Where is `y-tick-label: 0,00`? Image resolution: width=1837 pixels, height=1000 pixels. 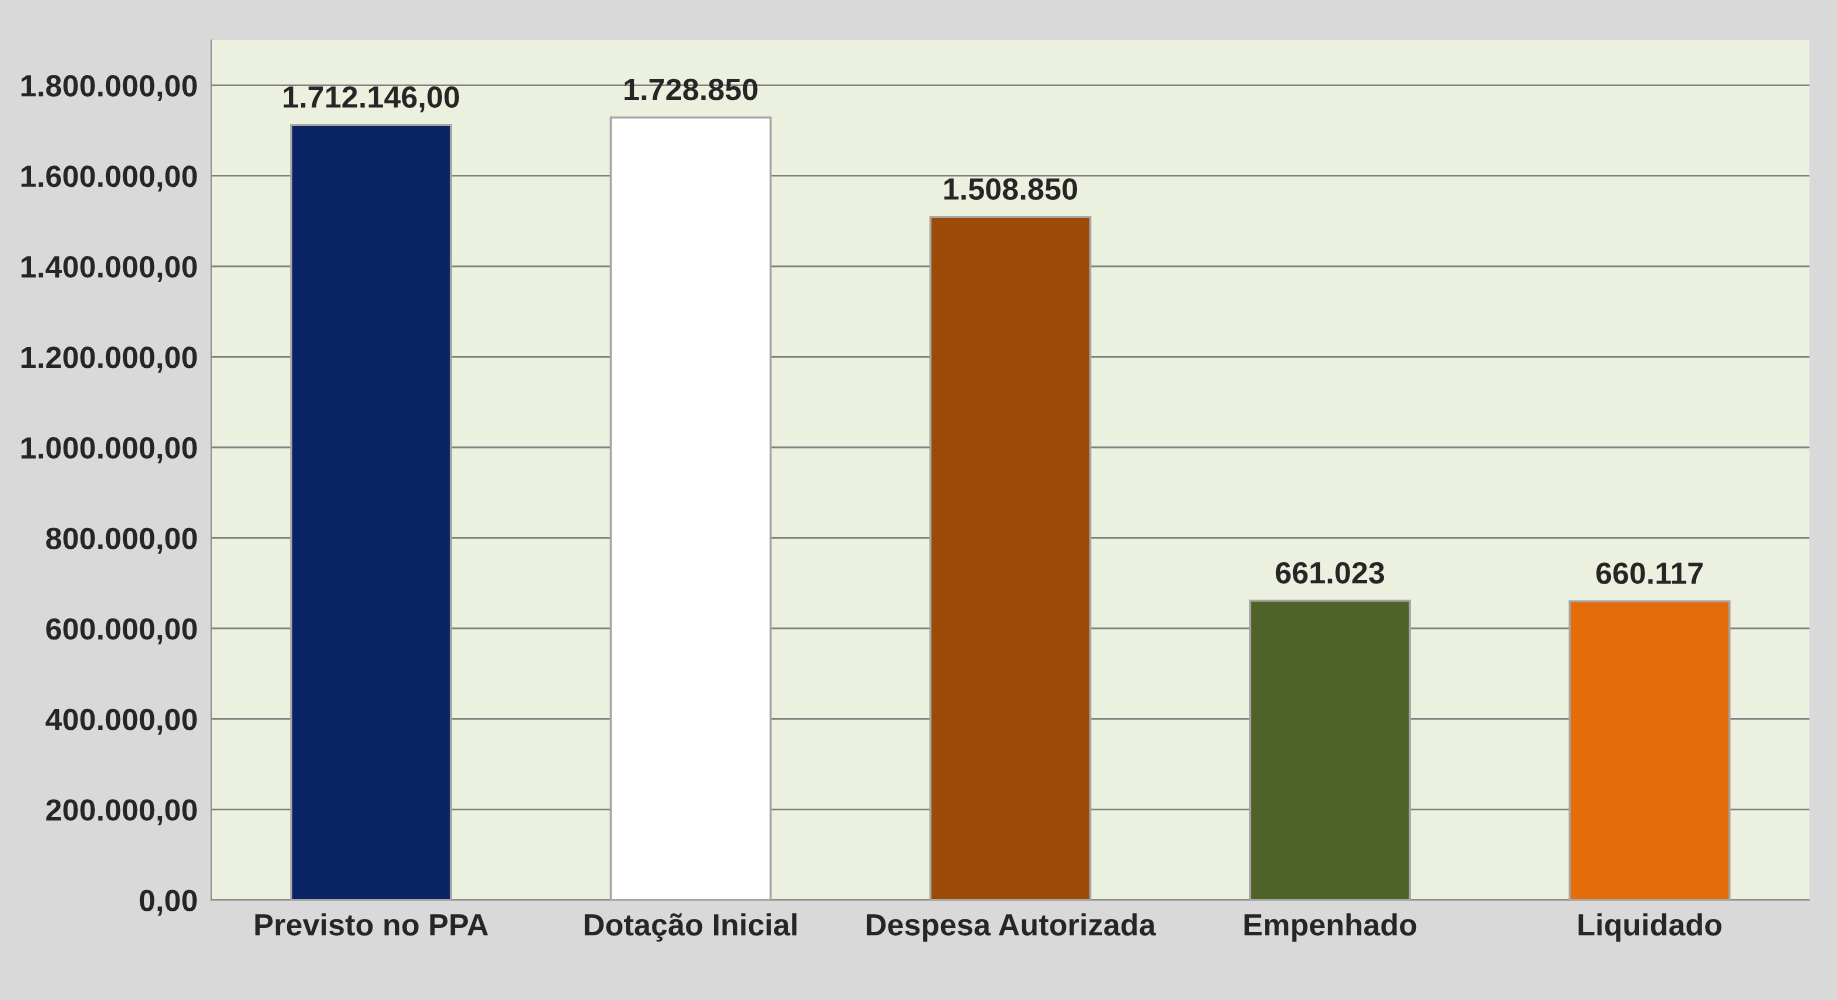 y-tick-label: 0,00 is located at coordinates (168, 902).